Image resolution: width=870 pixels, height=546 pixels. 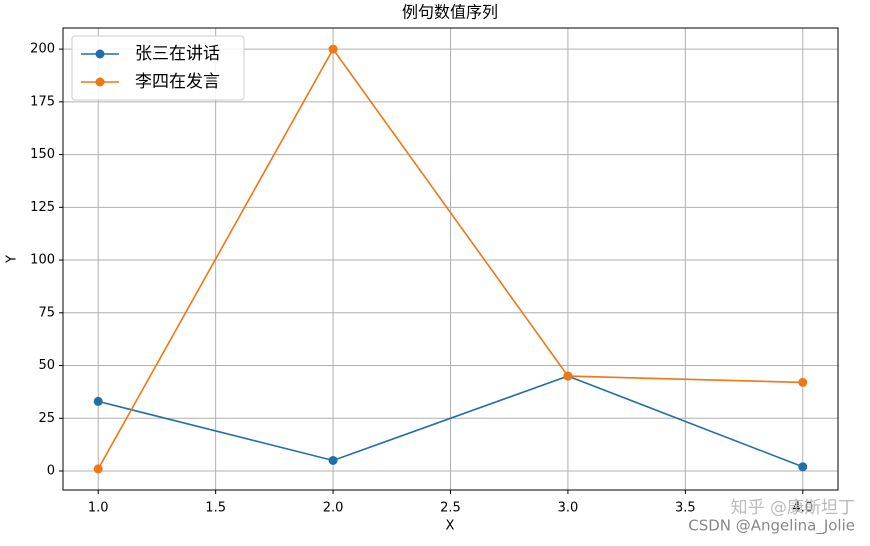 What do you see at coordinates (42, 101) in the screenshot?
I see `y-tick-label: 175` at bounding box center [42, 101].